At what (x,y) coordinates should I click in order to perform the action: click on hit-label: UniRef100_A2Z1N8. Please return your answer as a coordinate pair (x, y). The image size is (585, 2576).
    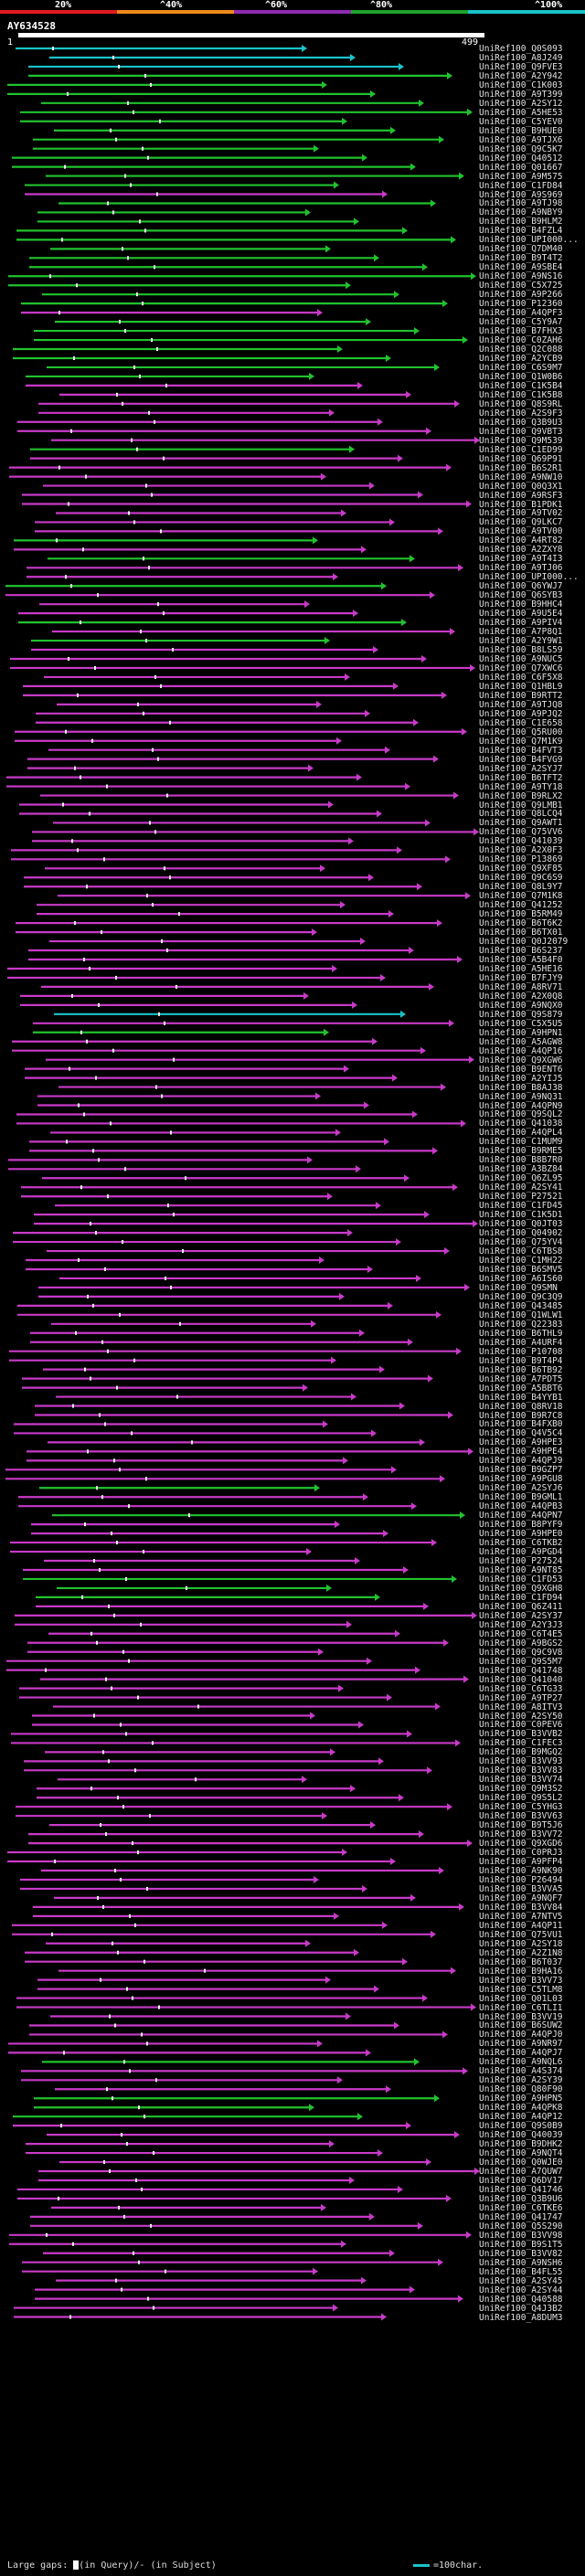
    Looking at the image, I should click on (521, 1952).